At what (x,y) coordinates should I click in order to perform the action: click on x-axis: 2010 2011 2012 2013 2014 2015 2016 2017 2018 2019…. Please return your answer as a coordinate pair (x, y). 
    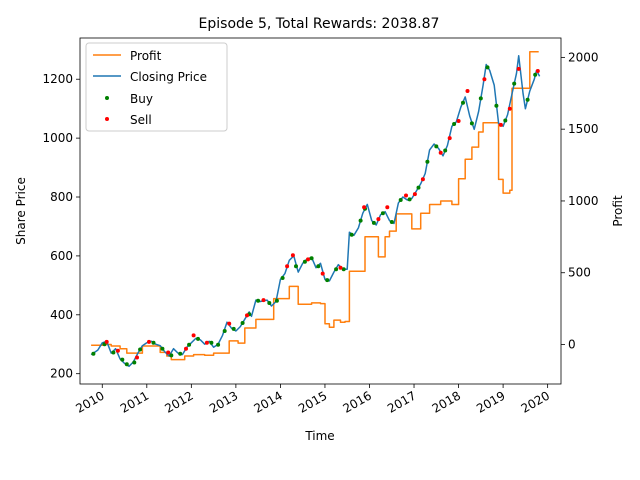
    Looking at the image, I should click on (312, 400).